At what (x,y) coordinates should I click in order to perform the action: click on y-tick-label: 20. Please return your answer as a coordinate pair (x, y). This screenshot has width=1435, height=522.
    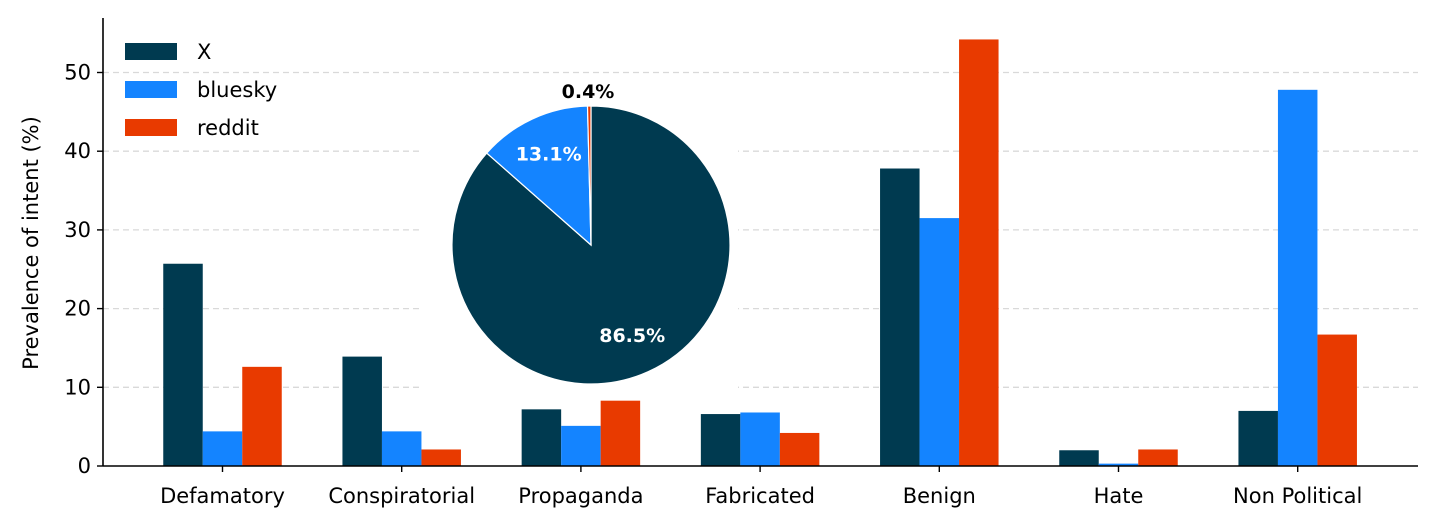
    Looking at the image, I should click on (77, 309).